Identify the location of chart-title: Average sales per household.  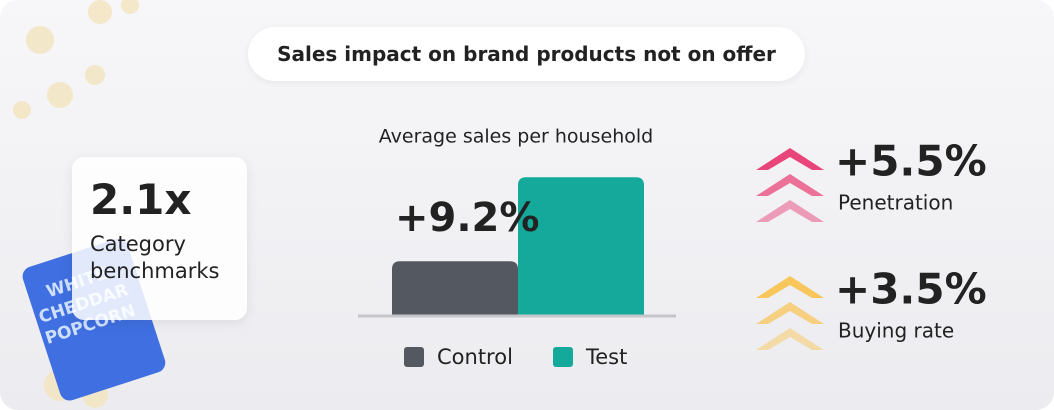
(516, 137).